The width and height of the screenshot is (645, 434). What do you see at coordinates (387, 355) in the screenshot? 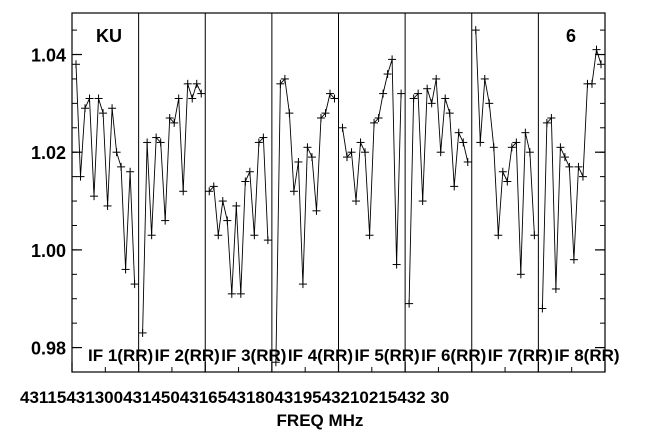
I see `panel-label: IF 5(RR)` at bounding box center [387, 355].